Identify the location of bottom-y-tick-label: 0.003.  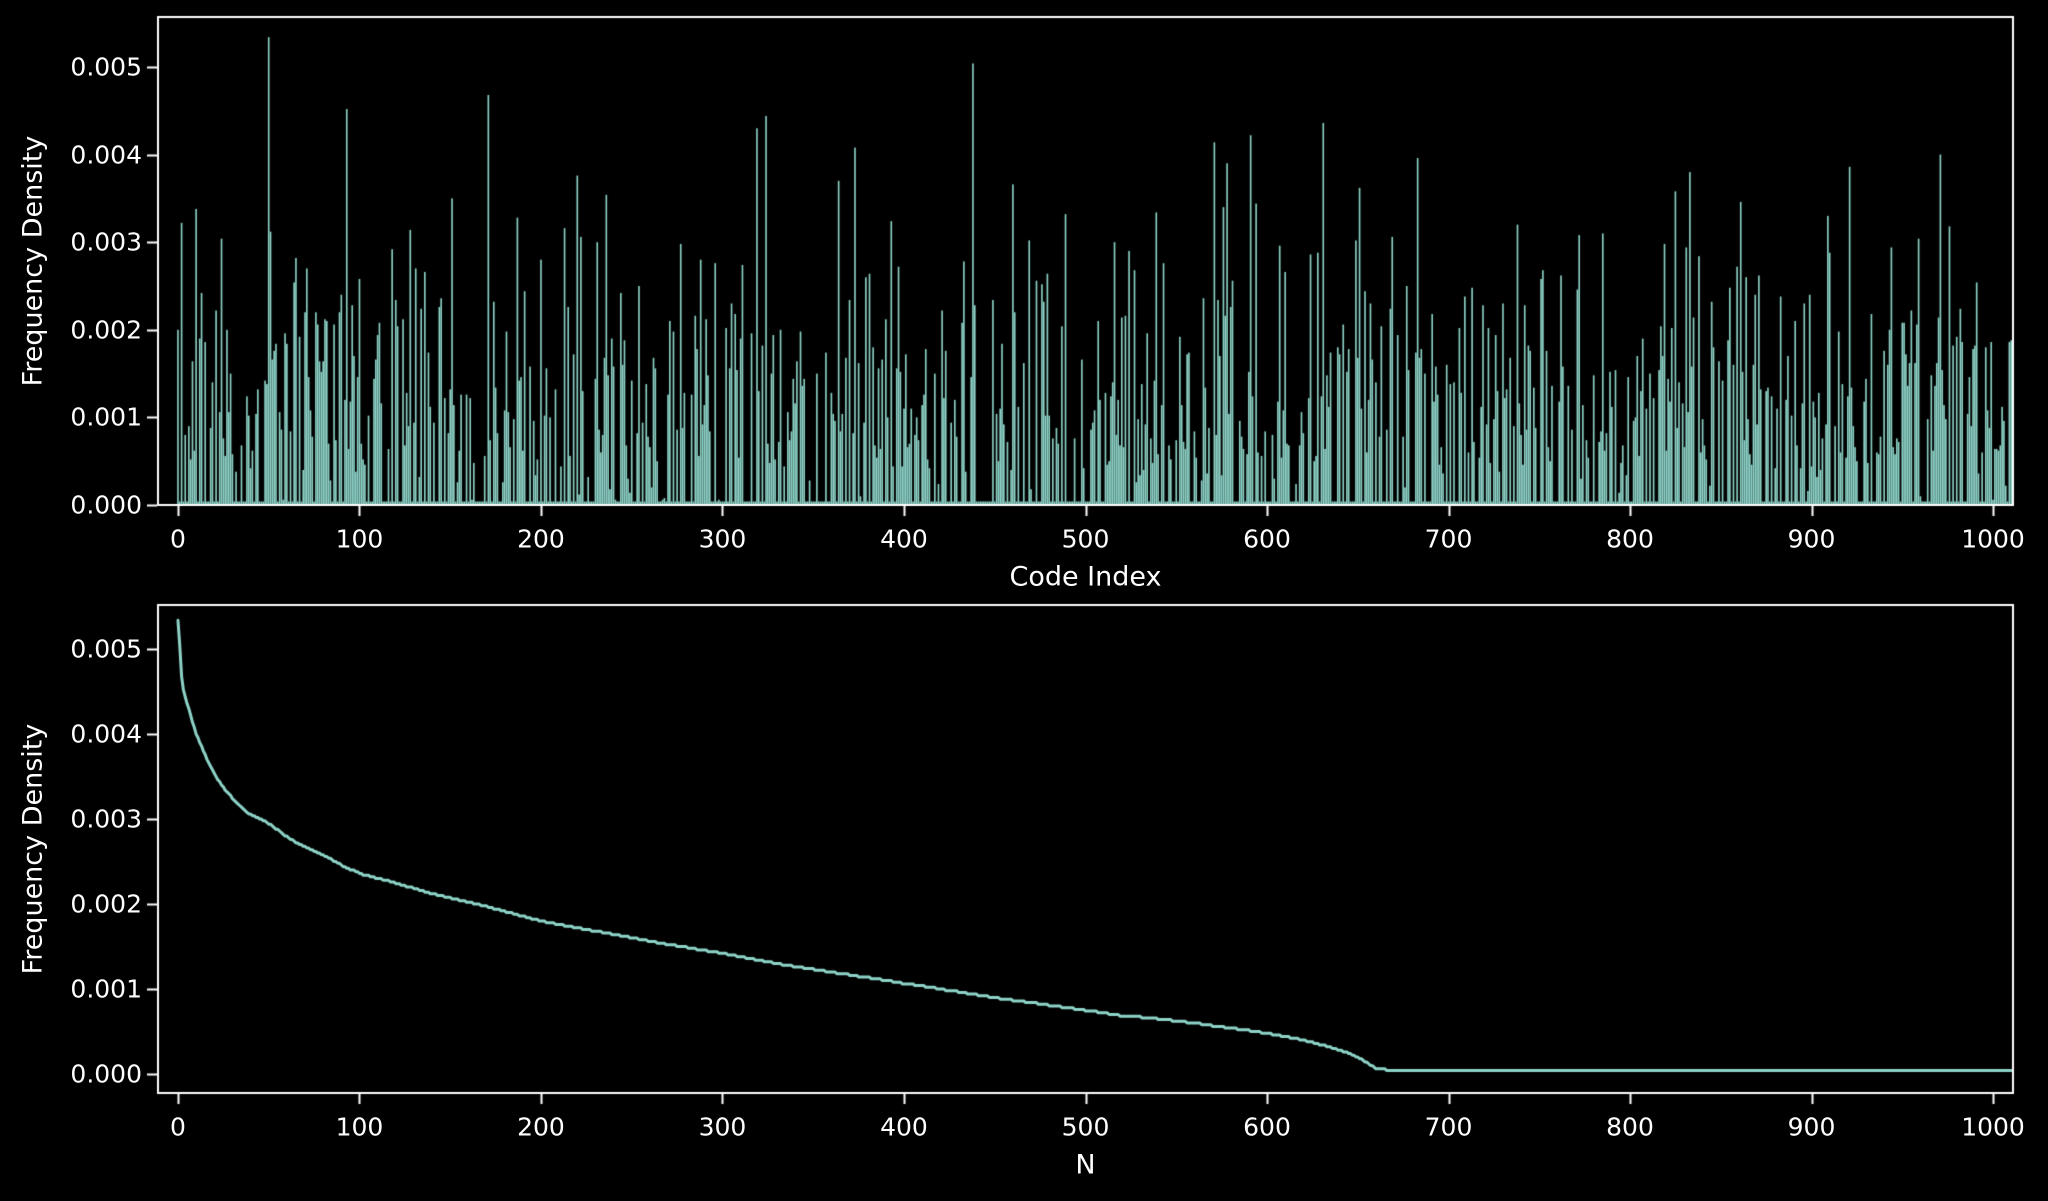
(106, 819).